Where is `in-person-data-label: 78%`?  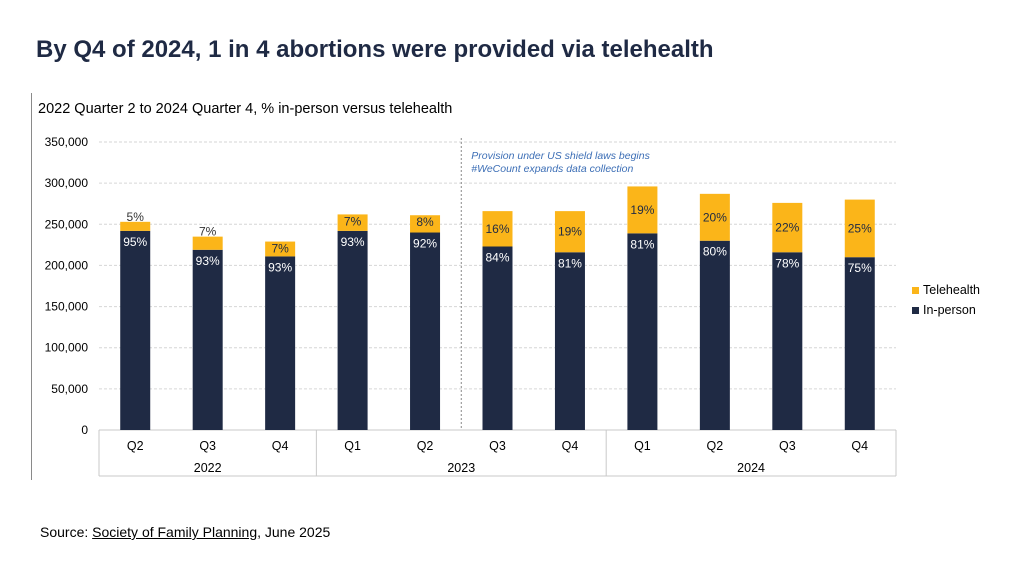
in-person-data-label: 78% is located at coordinates (787, 263).